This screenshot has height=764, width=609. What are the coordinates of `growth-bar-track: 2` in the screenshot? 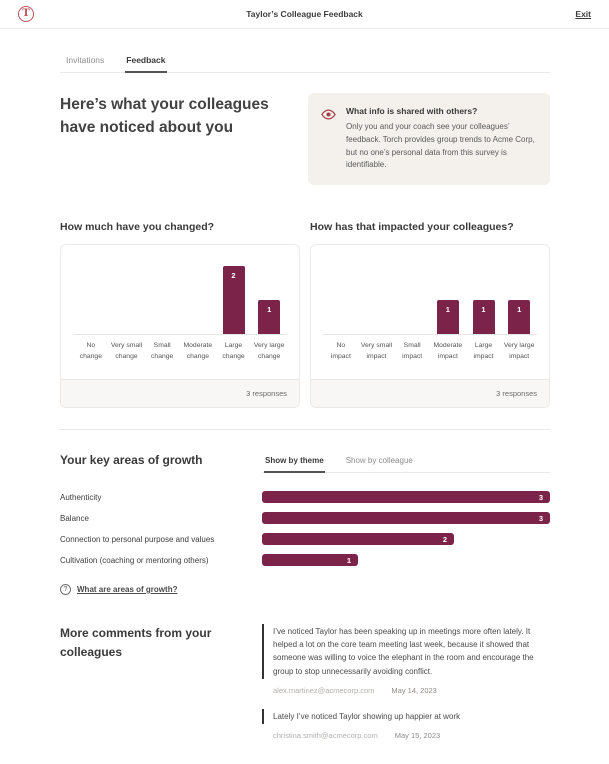 It's located at (406, 539).